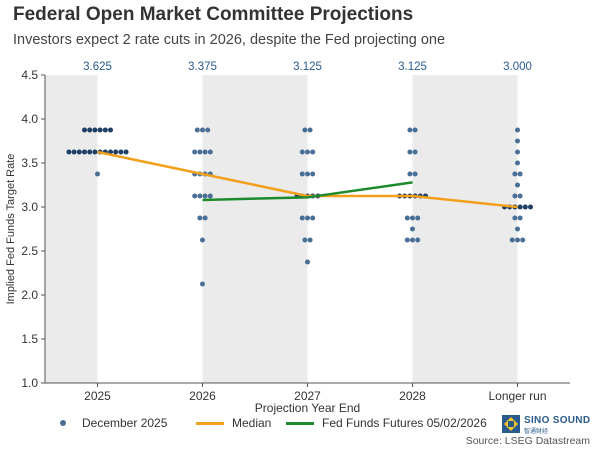 The image size is (600, 450). What do you see at coordinates (97, 67) in the screenshot?
I see `median-value-label: 3.625` at bounding box center [97, 67].